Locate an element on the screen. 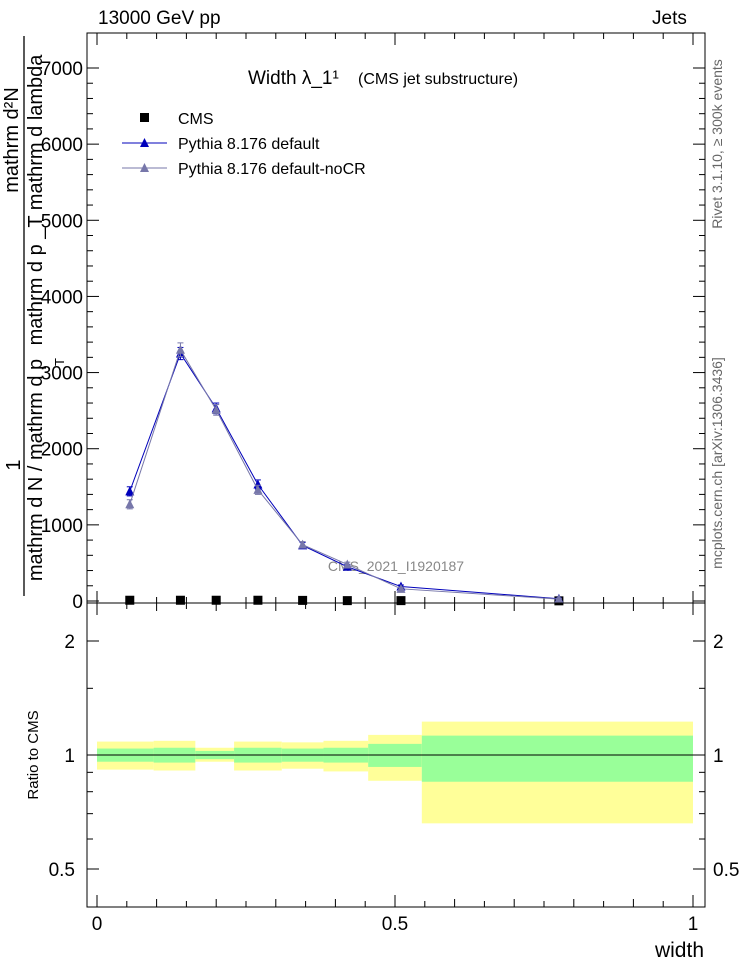 The height and width of the screenshot is (972, 746). x-tick-label: 0.5 is located at coordinates (395, 924).